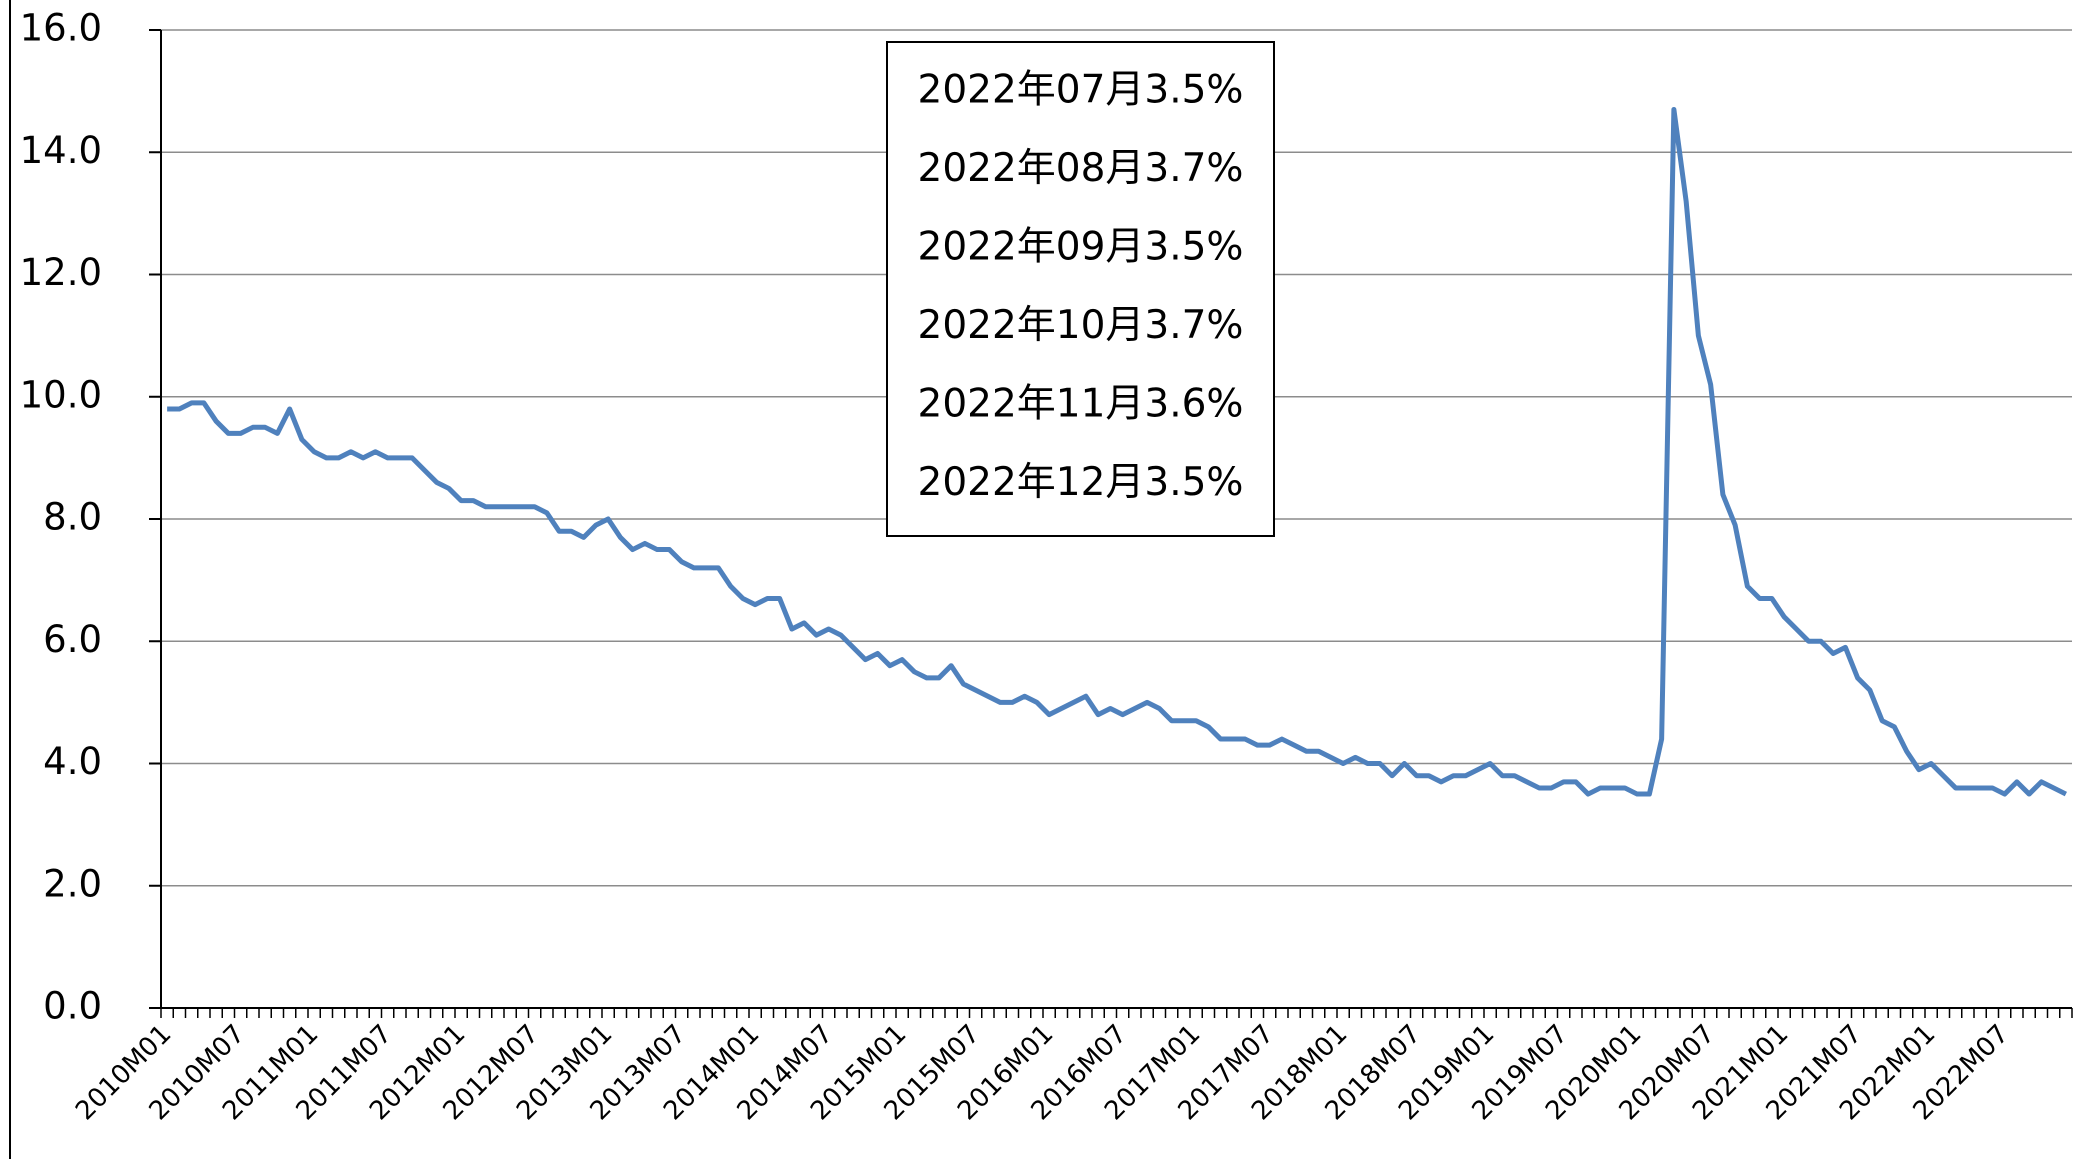 This screenshot has height=1159, width=2076. What do you see at coordinates (1081, 168) in the screenshot?
I see `annotation-text: 2022年08月3.7%` at bounding box center [1081, 168].